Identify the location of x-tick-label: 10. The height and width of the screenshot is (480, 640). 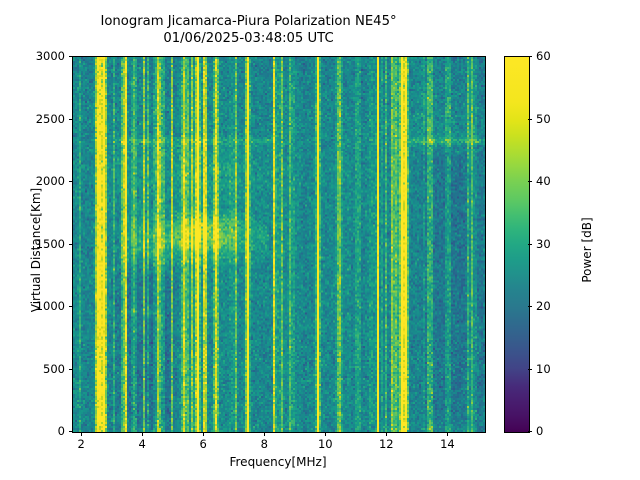
(325, 444).